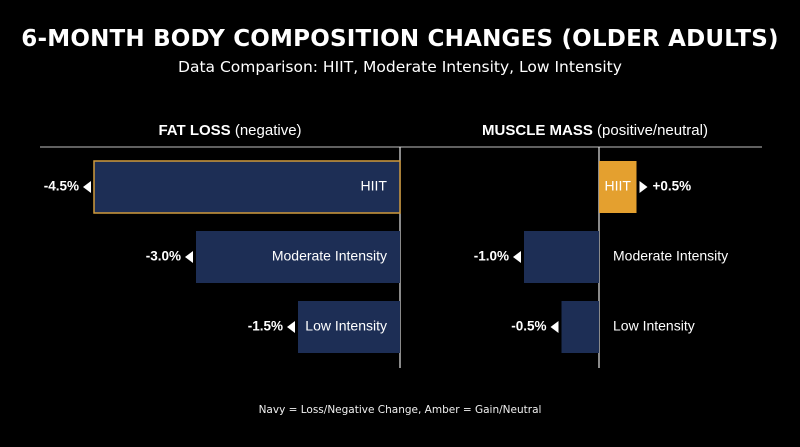 This screenshot has height=447, width=800. Describe the element at coordinates (163, 256) in the screenshot. I see `fat-loss-value-label-moderate-intensity: -3.0%` at that location.